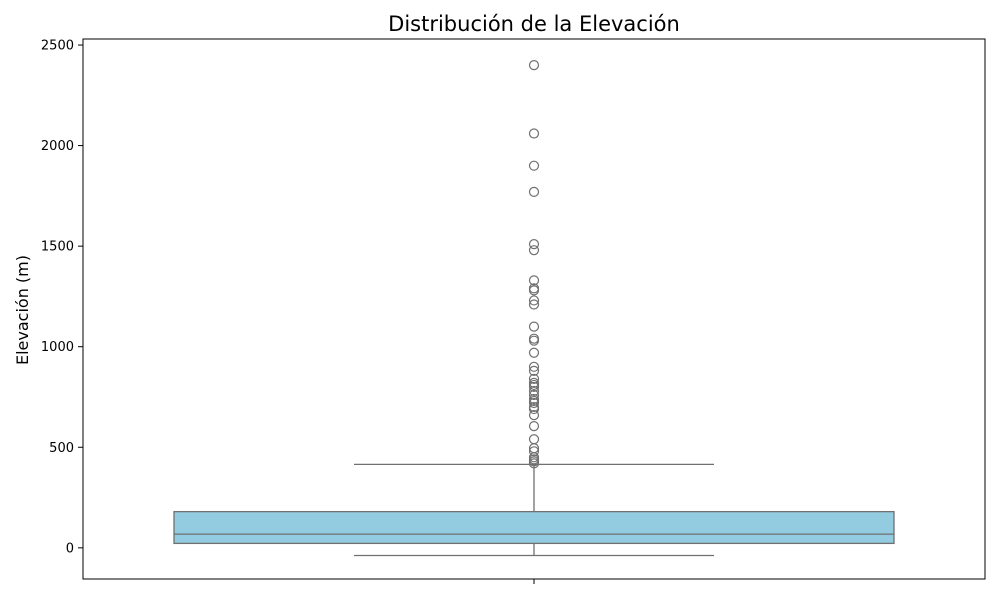 The width and height of the screenshot is (1000, 600). I want to click on y-tick-label: 0, so click(70, 548).